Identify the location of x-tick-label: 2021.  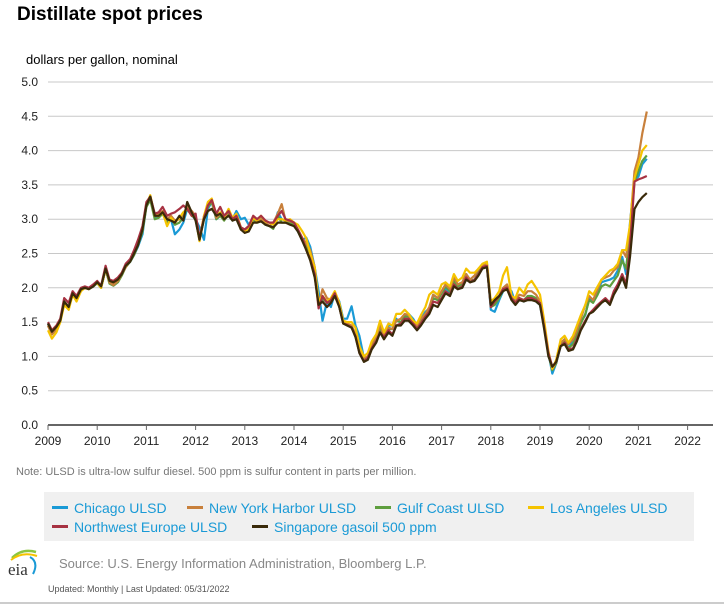
(638, 441).